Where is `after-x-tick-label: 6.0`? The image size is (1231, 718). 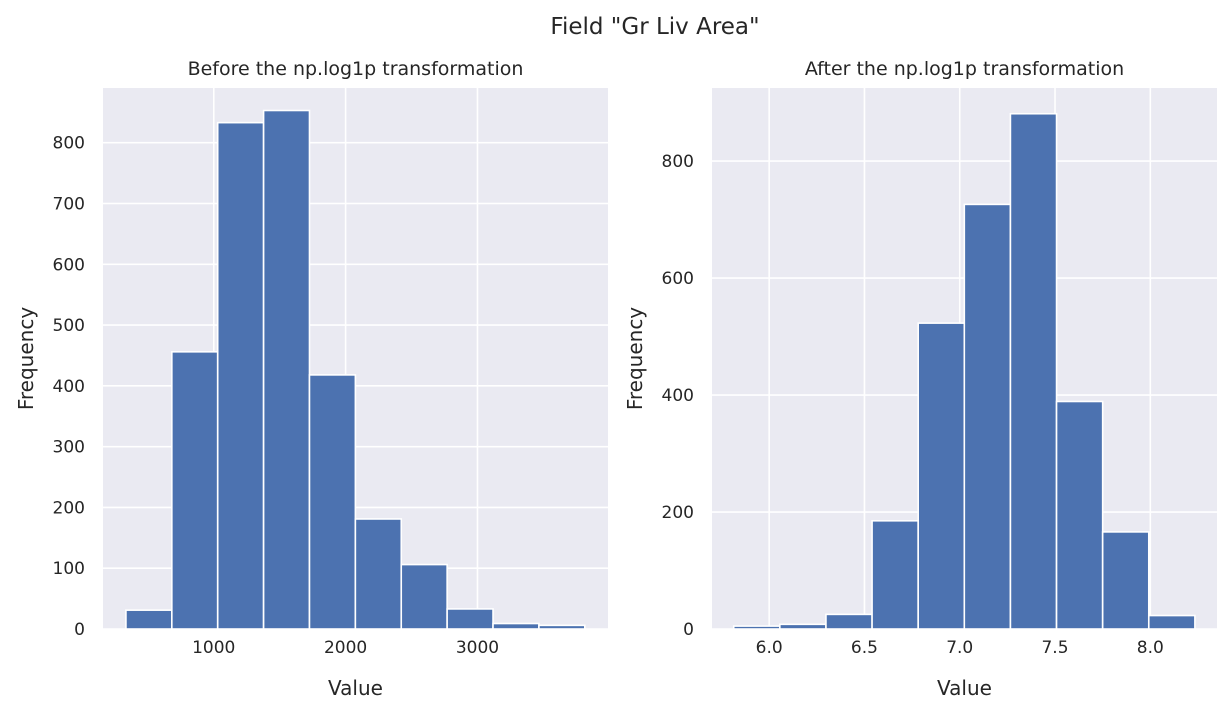 after-x-tick-label: 6.0 is located at coordinates (769, 648).